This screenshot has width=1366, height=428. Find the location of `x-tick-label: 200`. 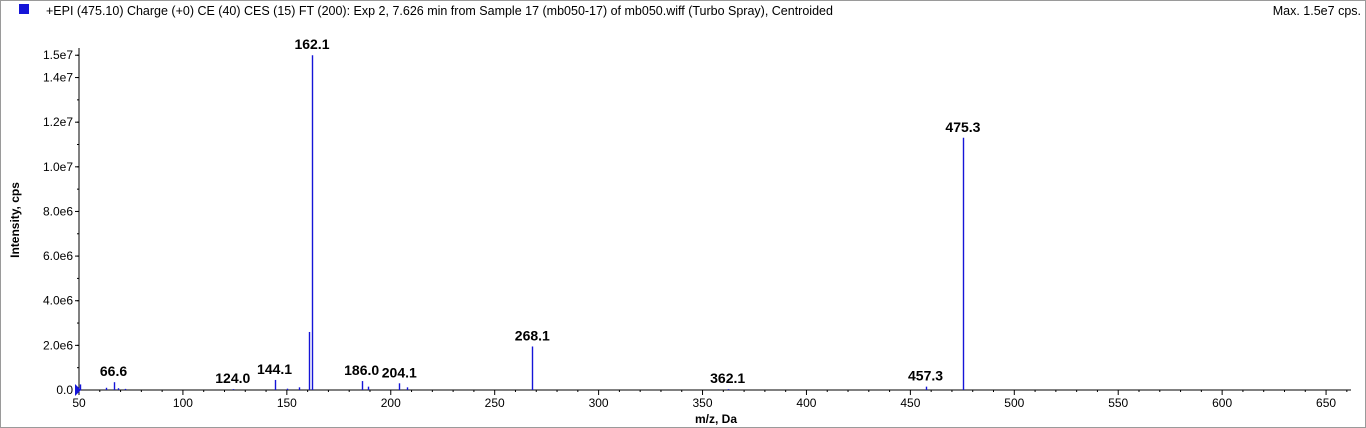

x-tick-label: 200 is located at coordinates (391, 403).